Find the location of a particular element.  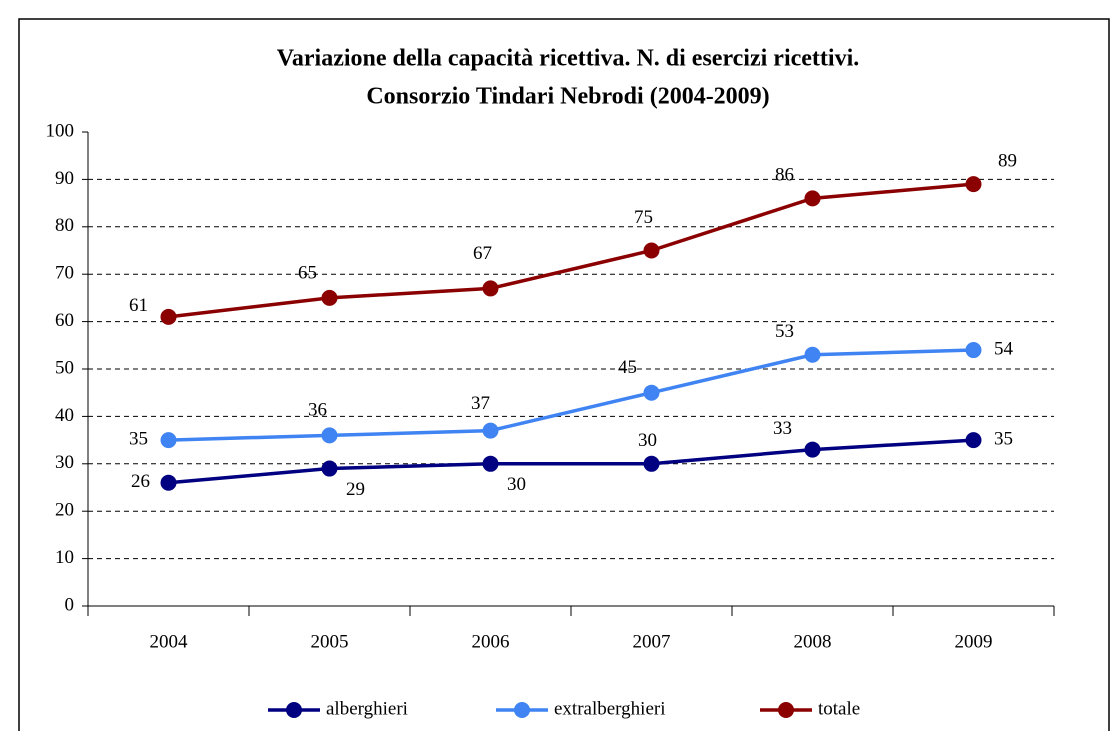

y-tick-label: 40 is located at coordinates (64, 415).